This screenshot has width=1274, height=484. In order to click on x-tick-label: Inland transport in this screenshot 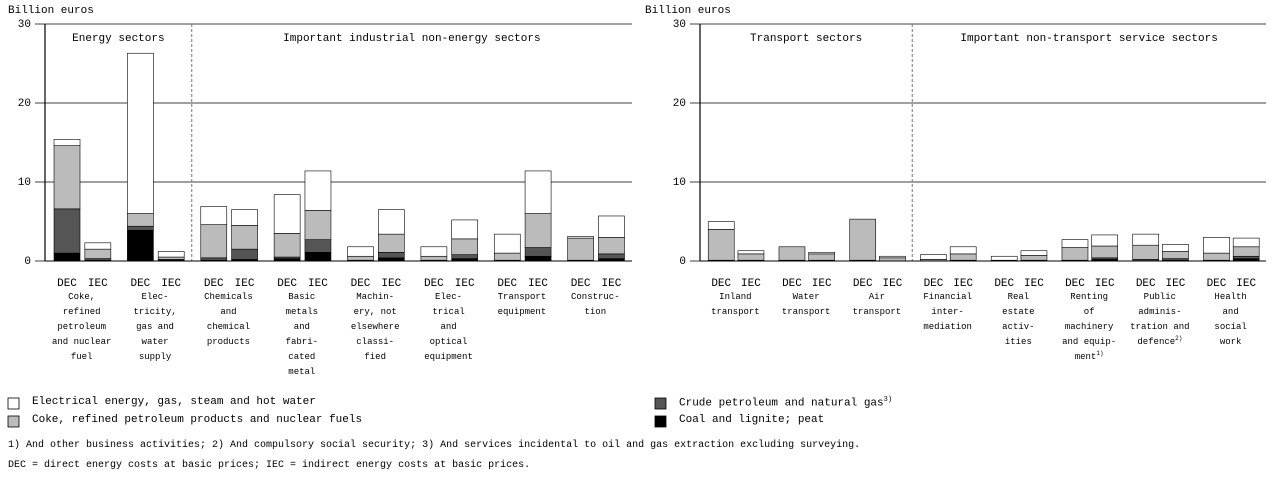, I will do `click(735, 305)`.